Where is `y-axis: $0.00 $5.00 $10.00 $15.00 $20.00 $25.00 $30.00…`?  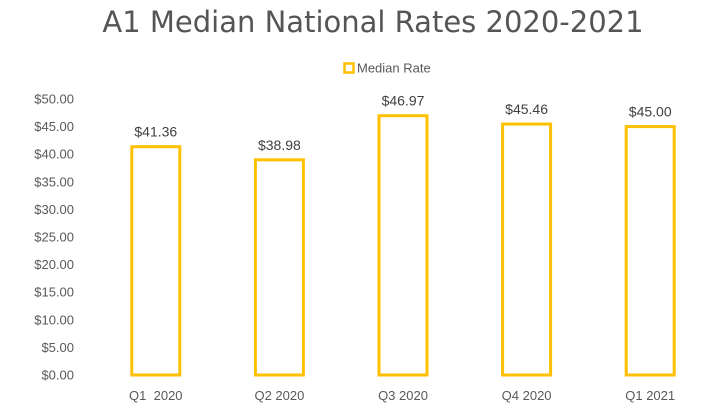 y-axis: $0.00 $5.00 $10.00 $15.00 $20.00 $25.00 $30.00… is located at coordinates (54, 237).